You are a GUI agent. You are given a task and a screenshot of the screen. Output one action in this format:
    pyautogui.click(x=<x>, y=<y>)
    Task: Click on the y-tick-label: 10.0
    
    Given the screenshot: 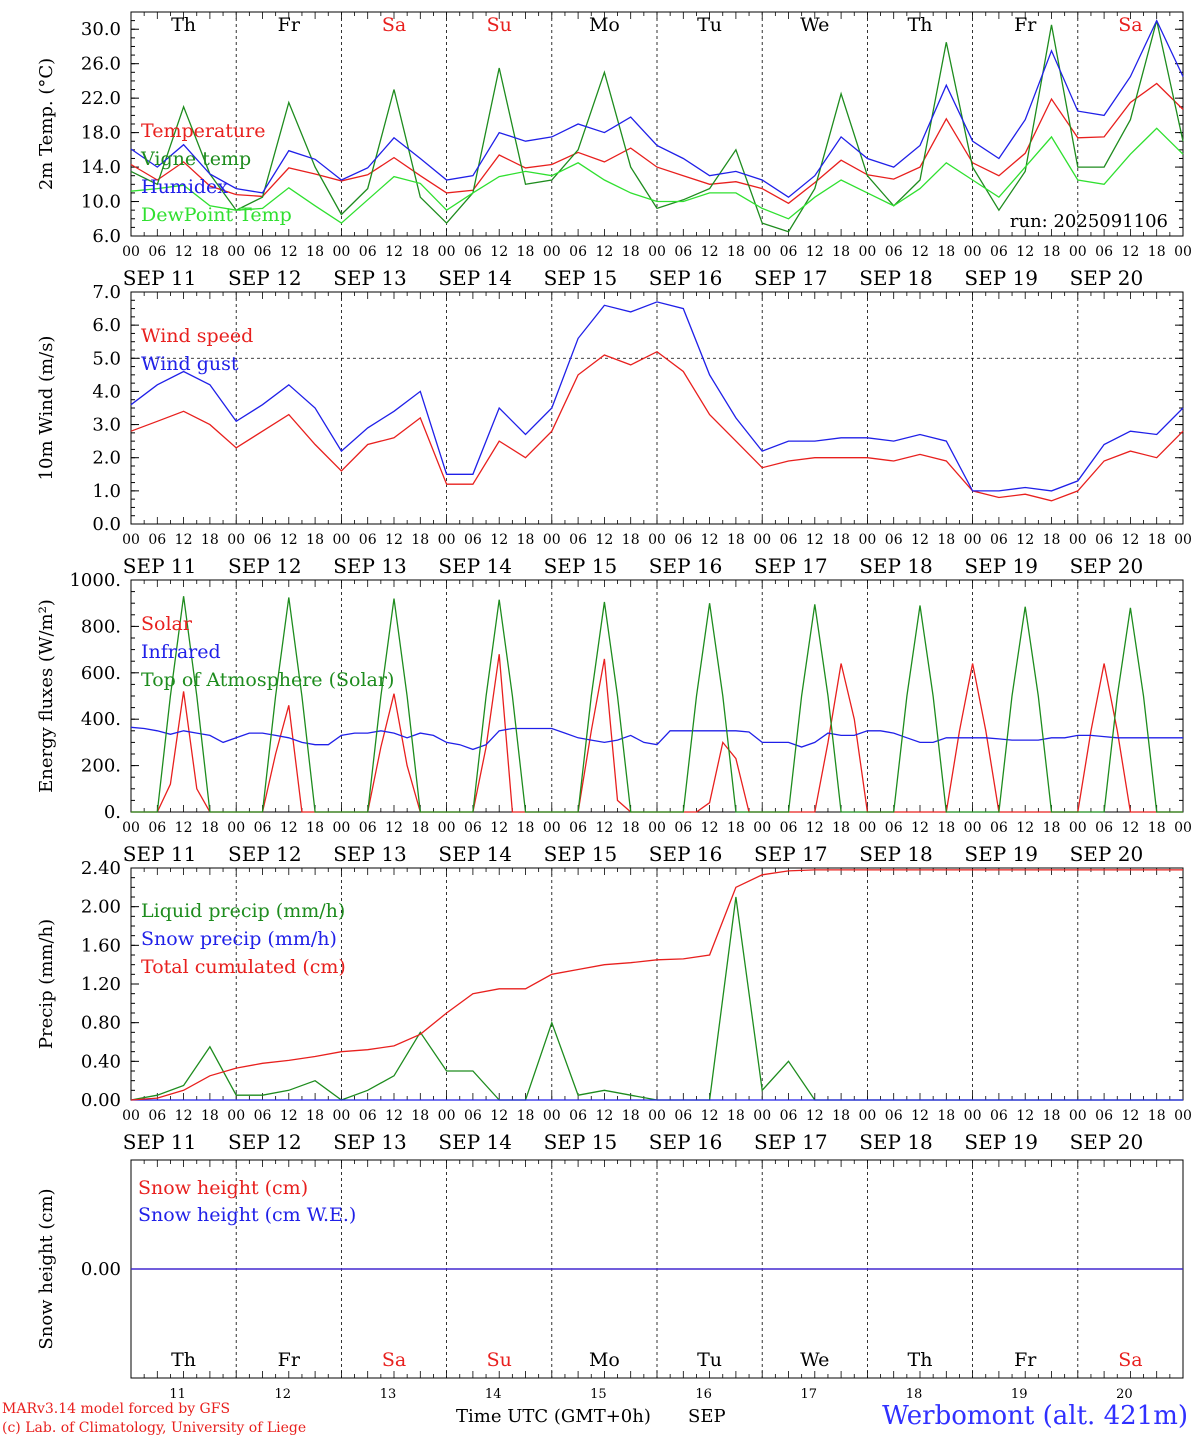 What is the action you would take?
    pyautogui.click(x=101, y=202)
    